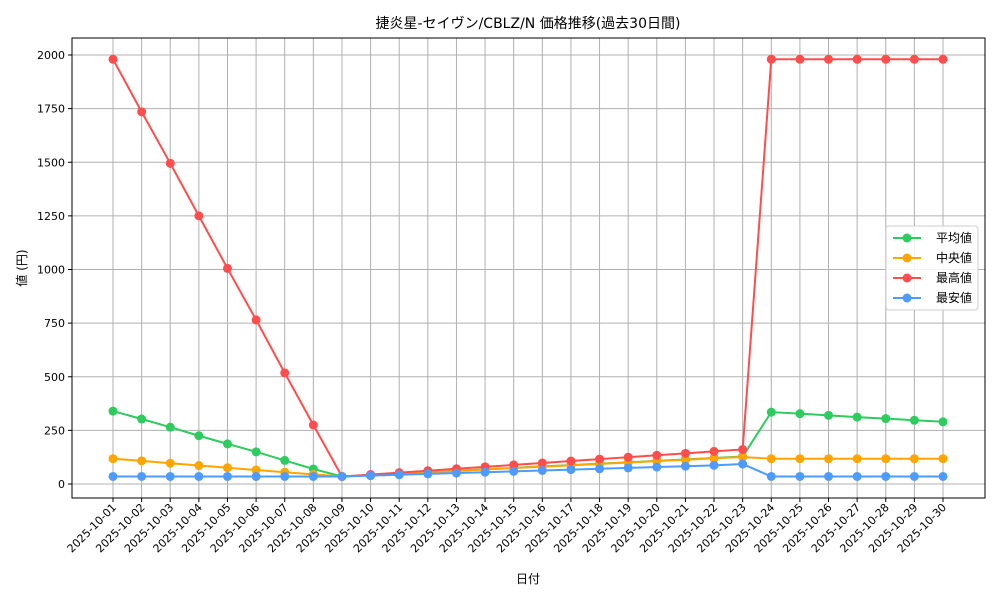  Describe the element at coordinates (51, 162) in the screenshot. I see `y-tick-label: 1500` at that location.